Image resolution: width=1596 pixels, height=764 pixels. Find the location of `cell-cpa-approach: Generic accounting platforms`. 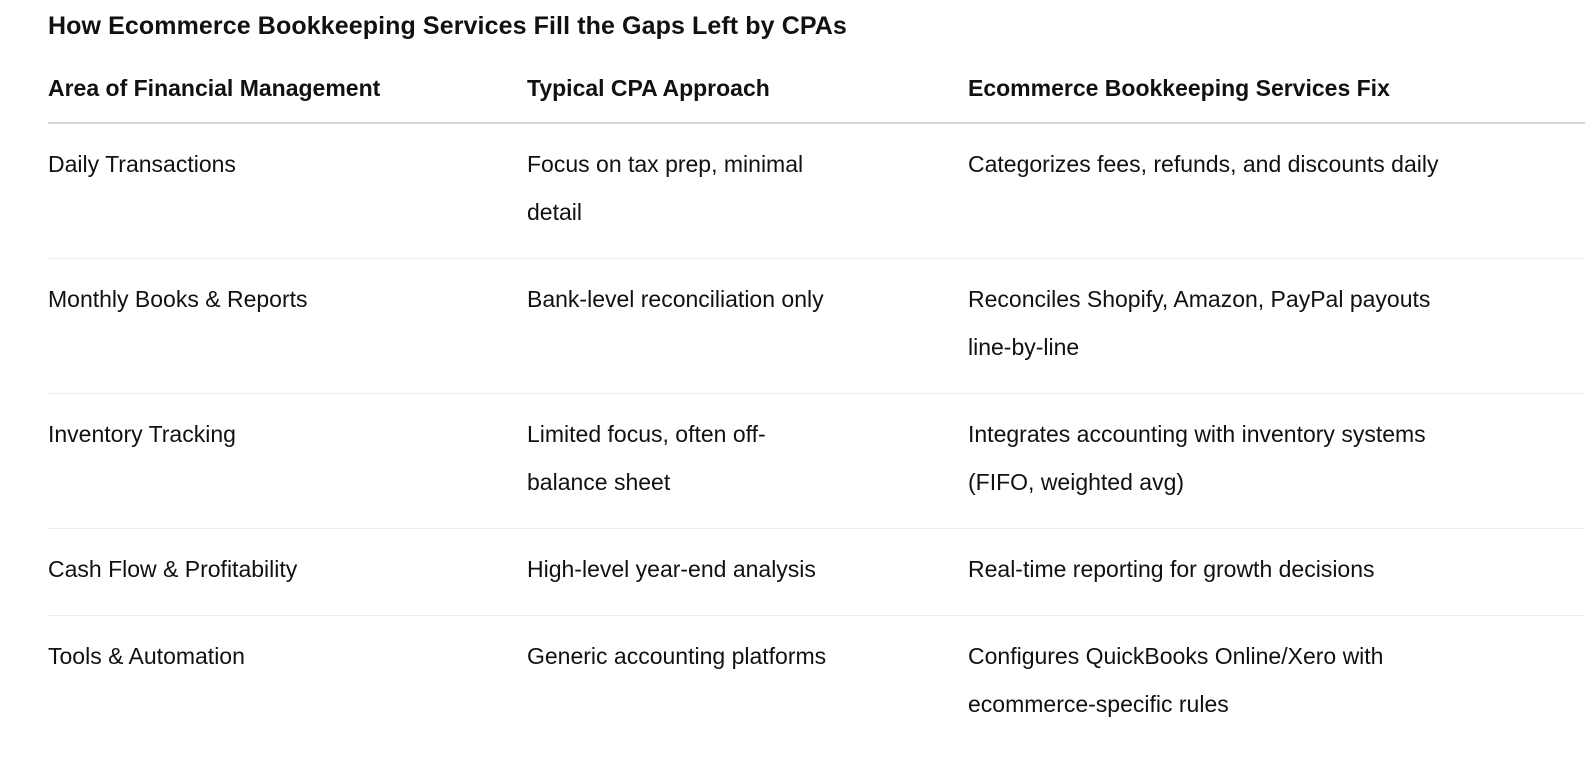

cell-cpa-approach: Generic accounting platforms is located at coordinates (677, 656).